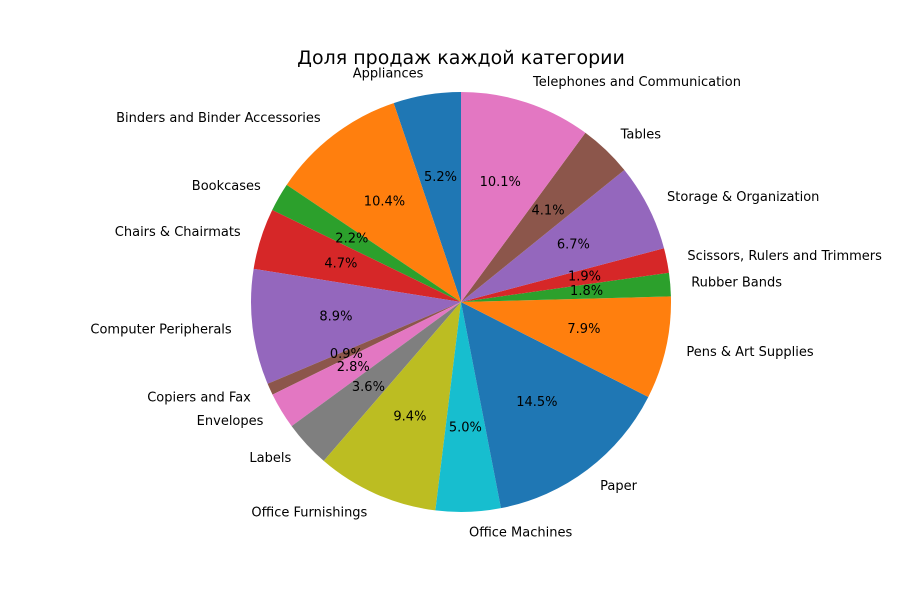 The width and height of the screenshot is (900, 600). Describe the element at coordinates (461, 58) in the screenshot. I see `chart-title: Доля продаж каждой категории` at that location.